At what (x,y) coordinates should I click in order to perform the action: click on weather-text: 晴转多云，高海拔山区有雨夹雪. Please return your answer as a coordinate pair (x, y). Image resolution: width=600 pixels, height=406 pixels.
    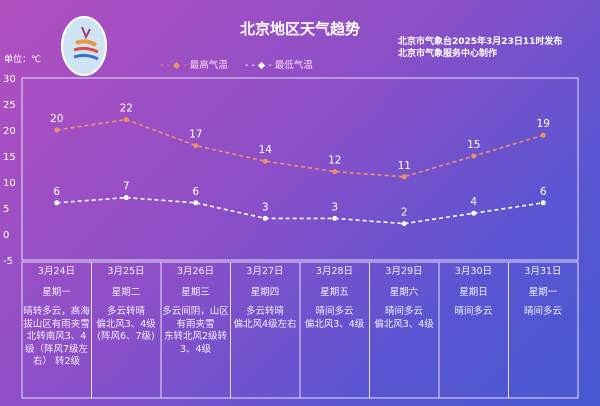
    Looking at the image, I should click on (56, 318).